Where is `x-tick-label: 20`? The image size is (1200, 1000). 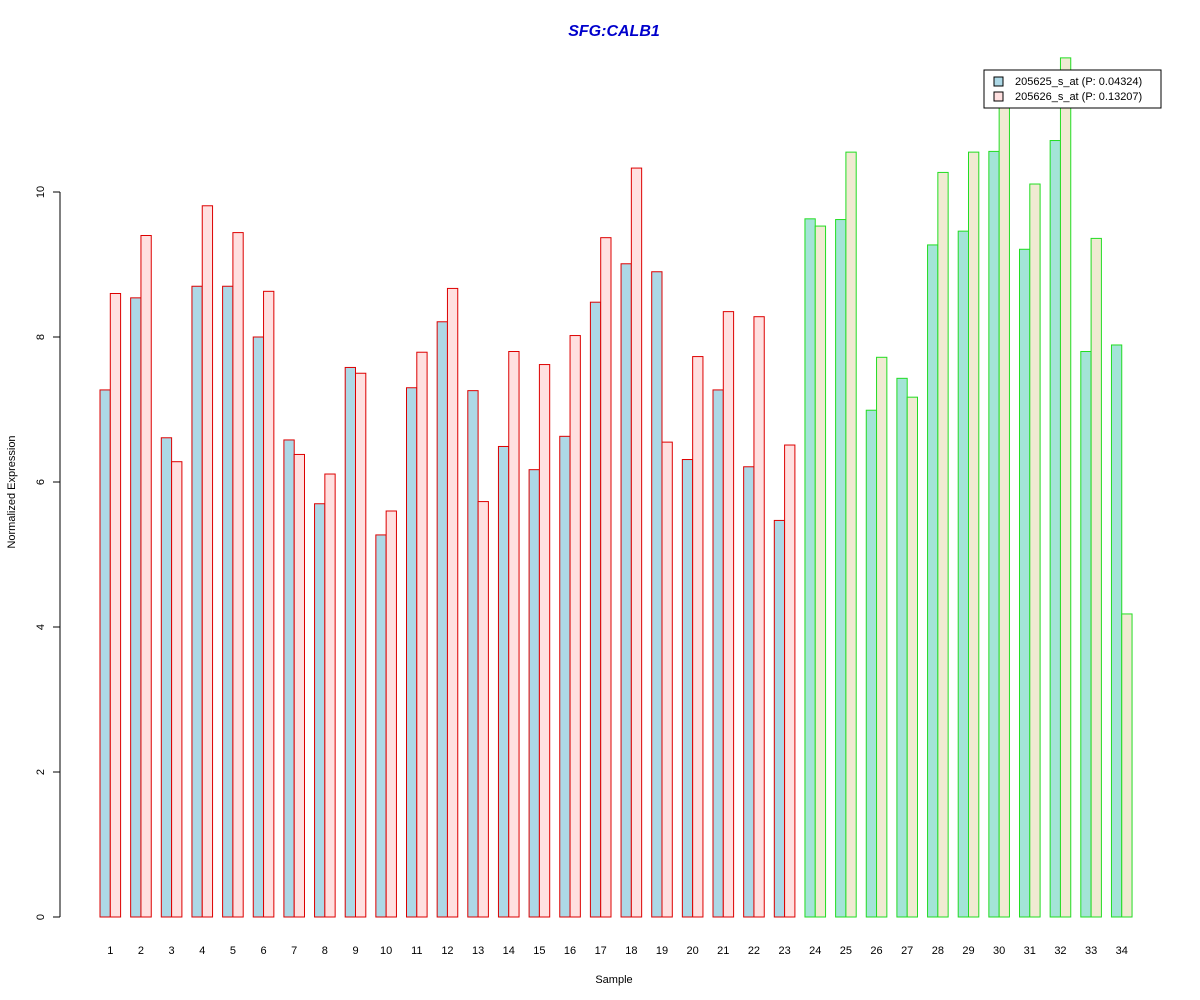
x-tick-label: 20 is located at coordinates (693, 951).